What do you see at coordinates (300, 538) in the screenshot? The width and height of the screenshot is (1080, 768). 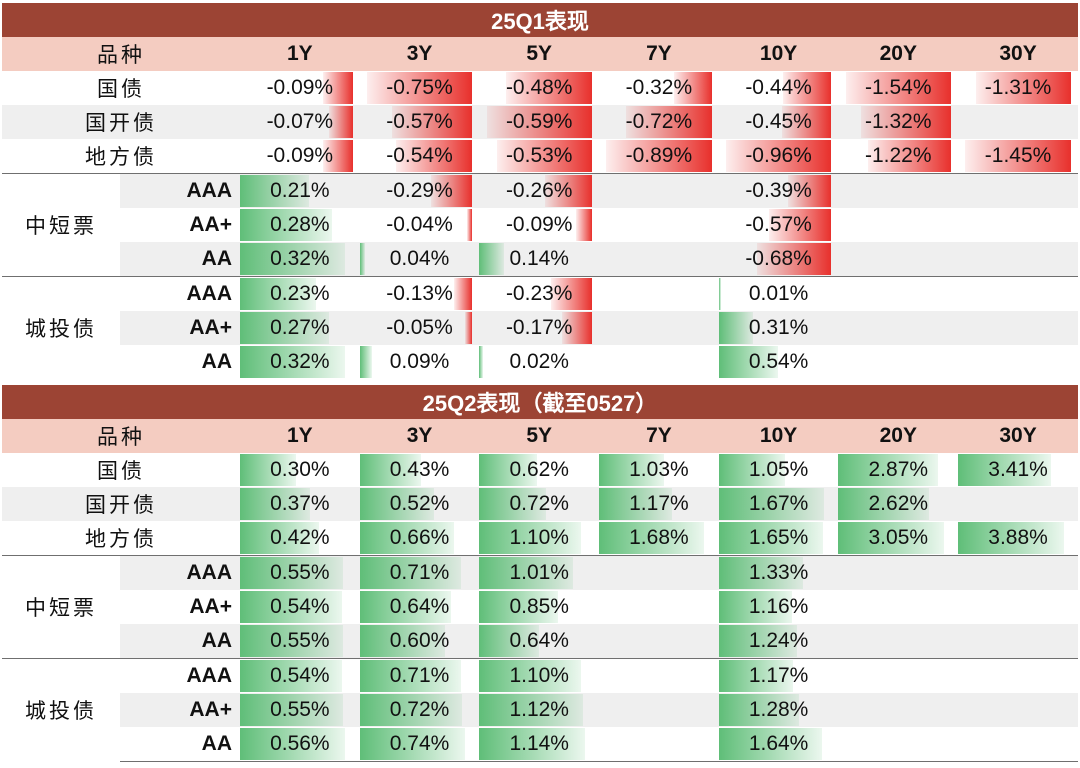 I see `value-cell-inner: 0.42%` at bounding box center [300, 538].